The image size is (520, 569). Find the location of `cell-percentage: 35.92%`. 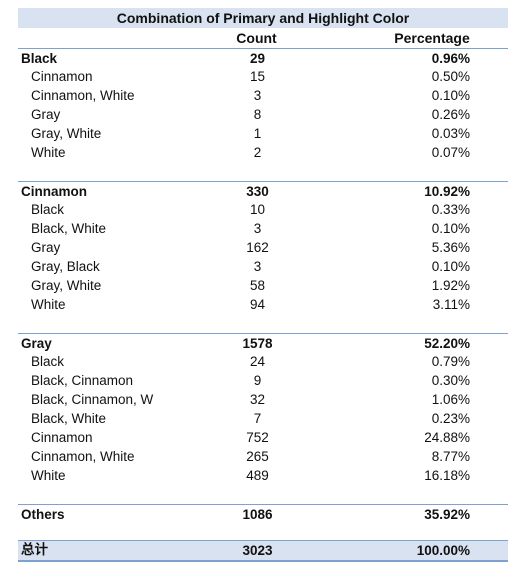

cell-percentage: 35.92% is located at coordinates (447, 514).